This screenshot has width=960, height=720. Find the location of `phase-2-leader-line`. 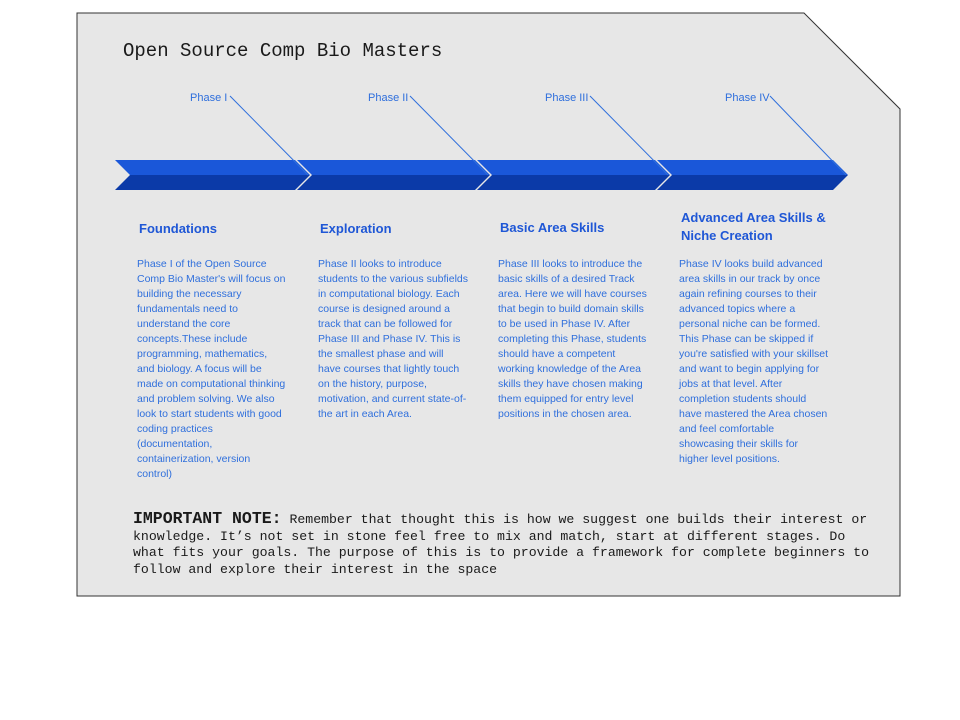

phase-2-leader-line is located at coordinates (449, 135).